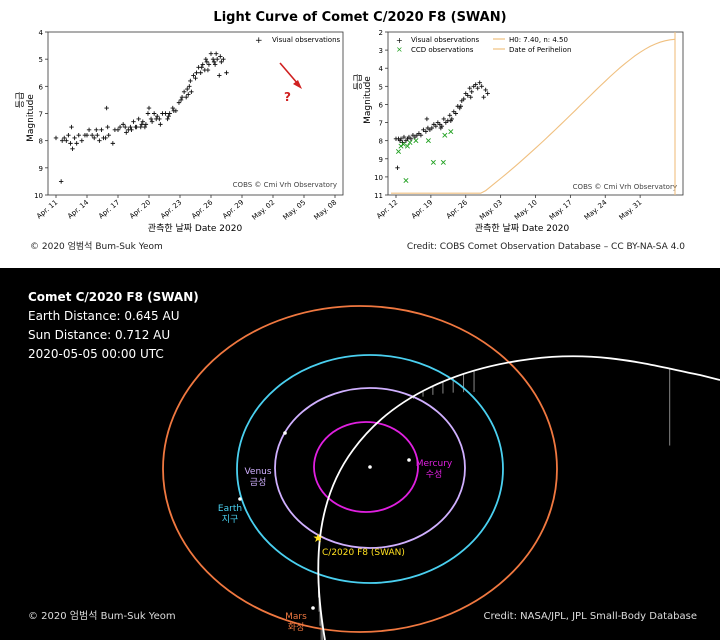 This screenshot has width=720, height=640. I want to click on mercury-label-ko: 수성, so click(434, 474).